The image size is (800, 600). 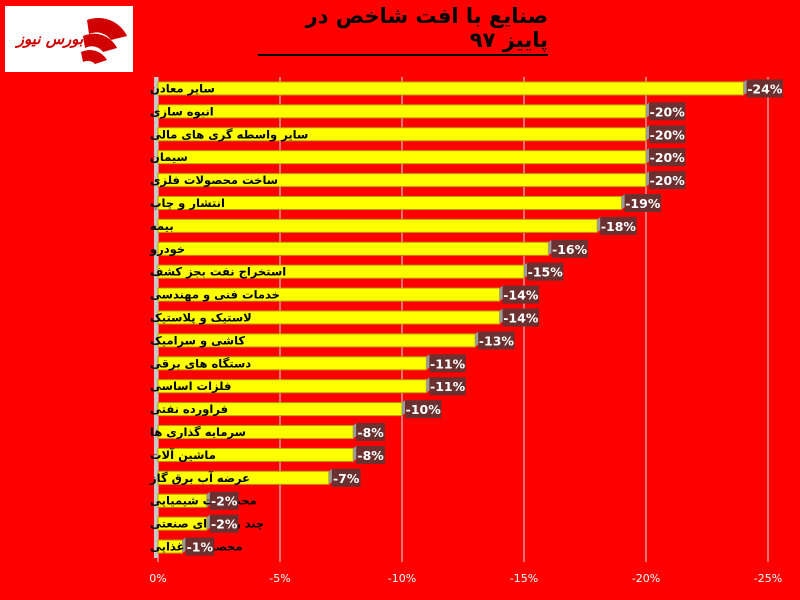 I want to click on data-label: -16%, so click(x=570, y=249).